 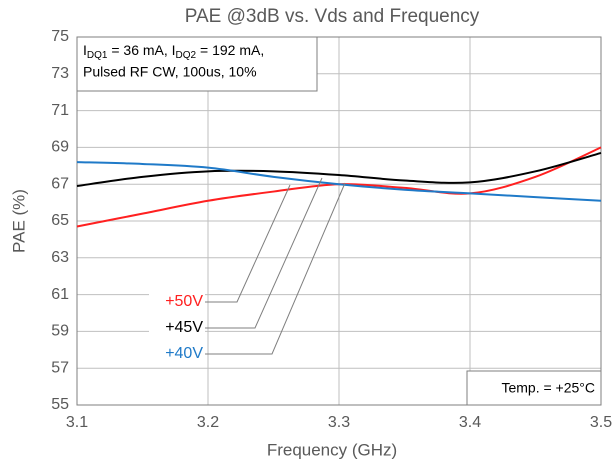 What do you see at coordinates (141, 50) in the screenshot?
I see `note-part: = 36 mA, I` at bounding box center [141, 50].